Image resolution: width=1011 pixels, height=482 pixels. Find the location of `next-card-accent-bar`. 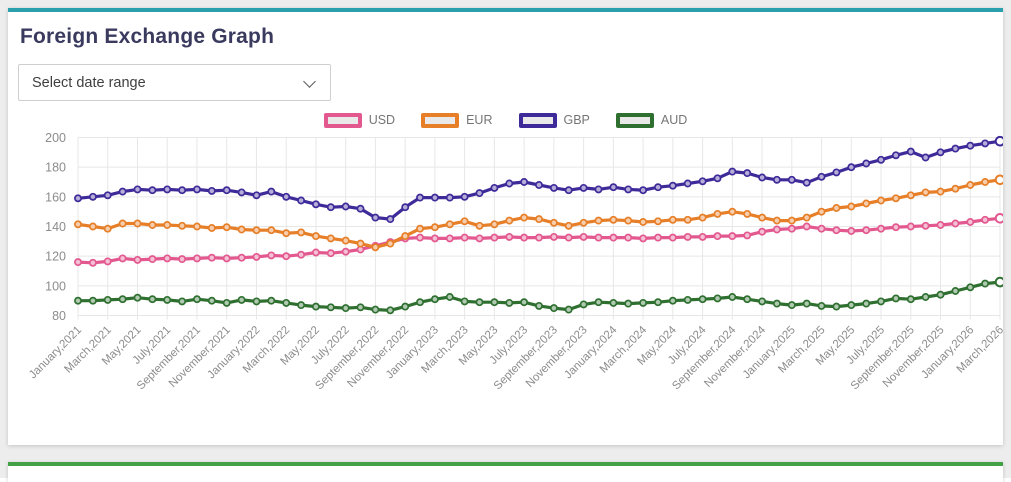

next-card-accent-bar is located at coordinates (505, 464).